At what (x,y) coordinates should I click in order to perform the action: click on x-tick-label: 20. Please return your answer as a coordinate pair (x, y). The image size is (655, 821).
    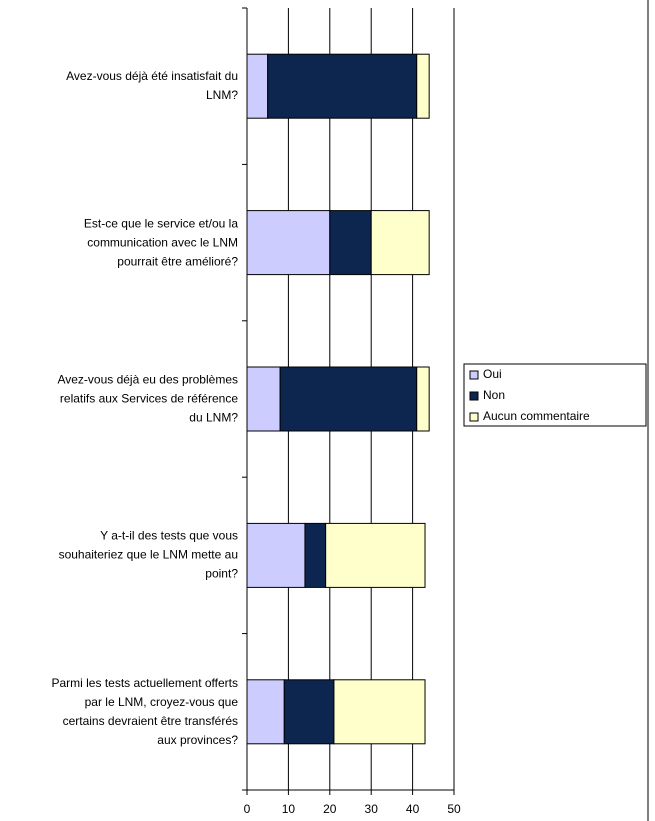
    Looking at the image, I should click on (330, 809).